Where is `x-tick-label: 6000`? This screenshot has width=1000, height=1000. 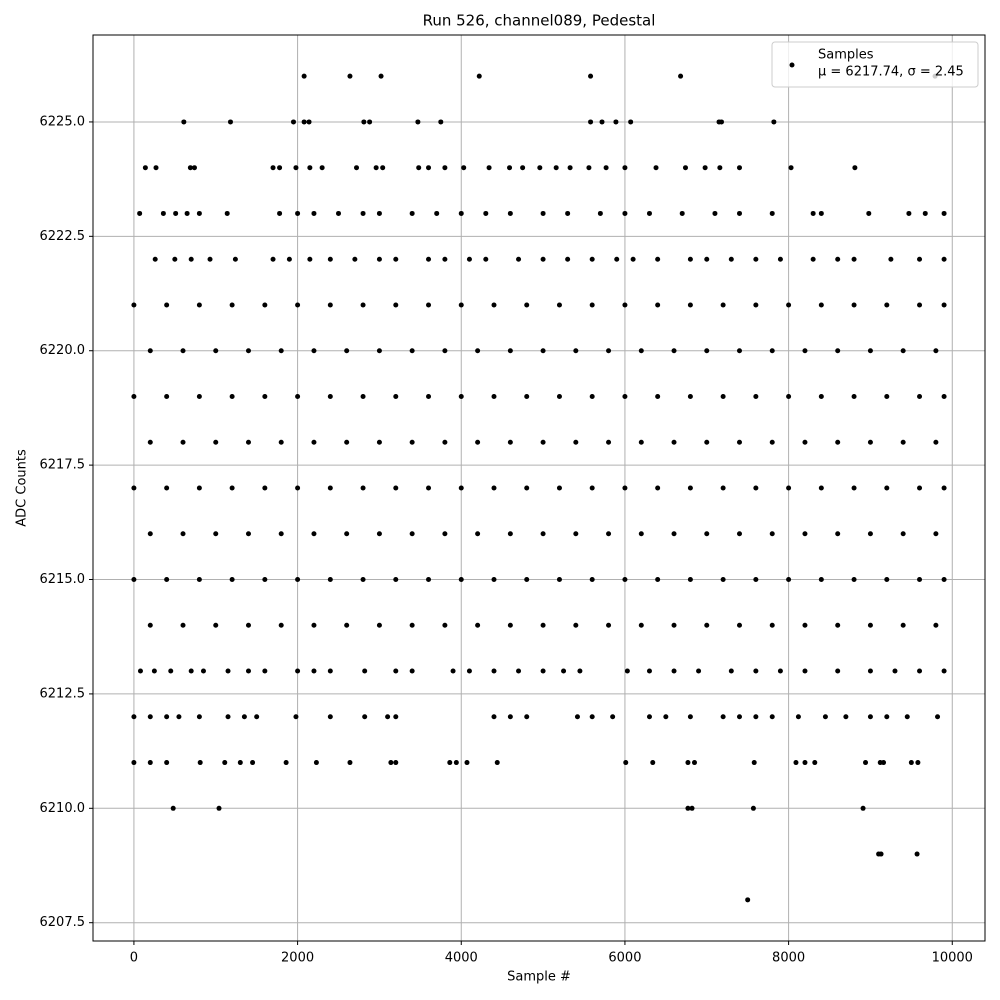
x-tick-label: 6000 is located at coordinates (624, 958).